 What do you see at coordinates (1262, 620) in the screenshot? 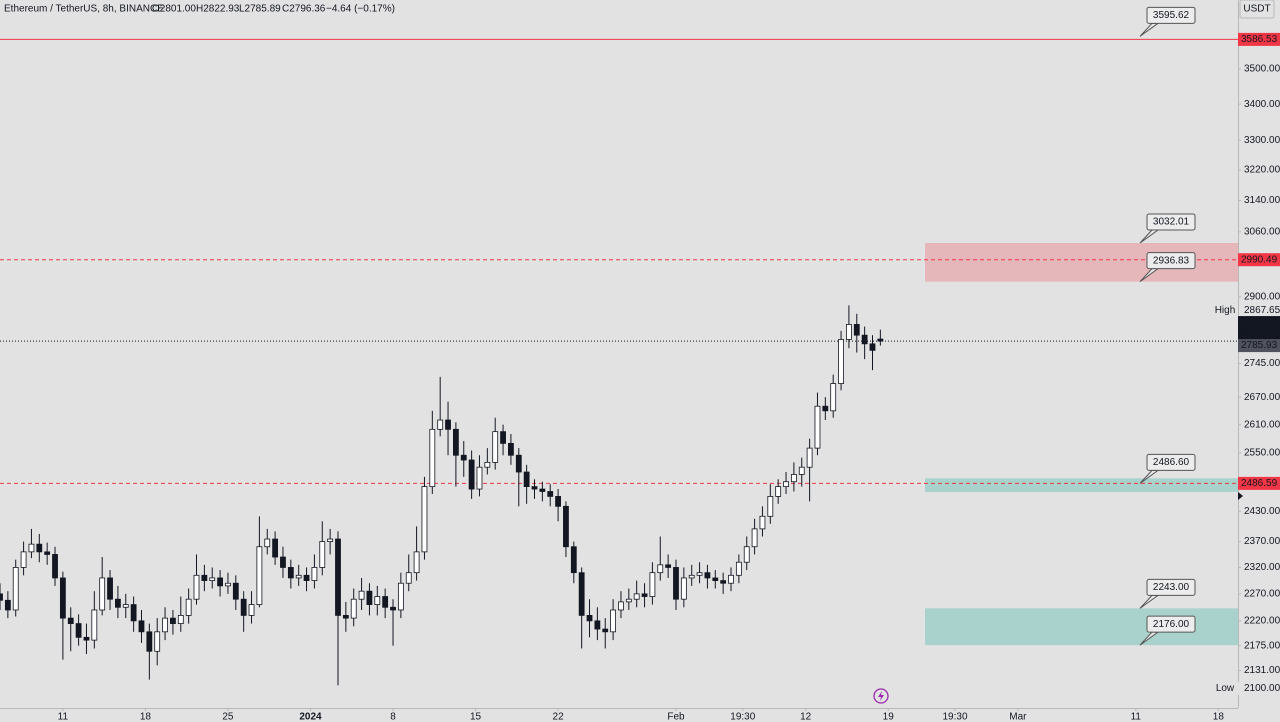
I see `y-tick-label: 2220.00` at bounding box center [1262, 620].